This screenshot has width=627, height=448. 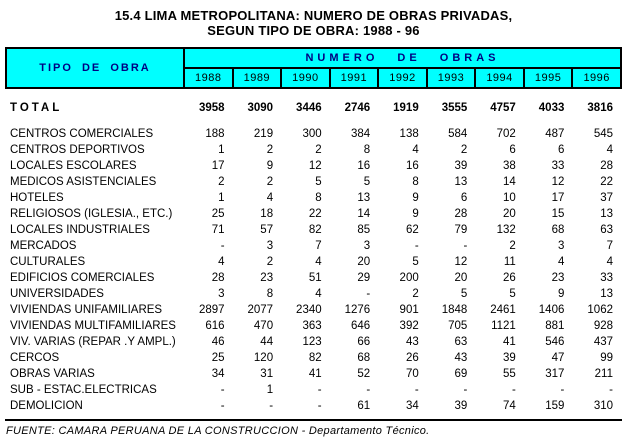 What do you see at coordinates (313, 166) in the screenshot?
I see `table-row: LOCALES ESCOLARES 17 9 12 16 16 39 38 33 28` at bounding box center [313, 166].